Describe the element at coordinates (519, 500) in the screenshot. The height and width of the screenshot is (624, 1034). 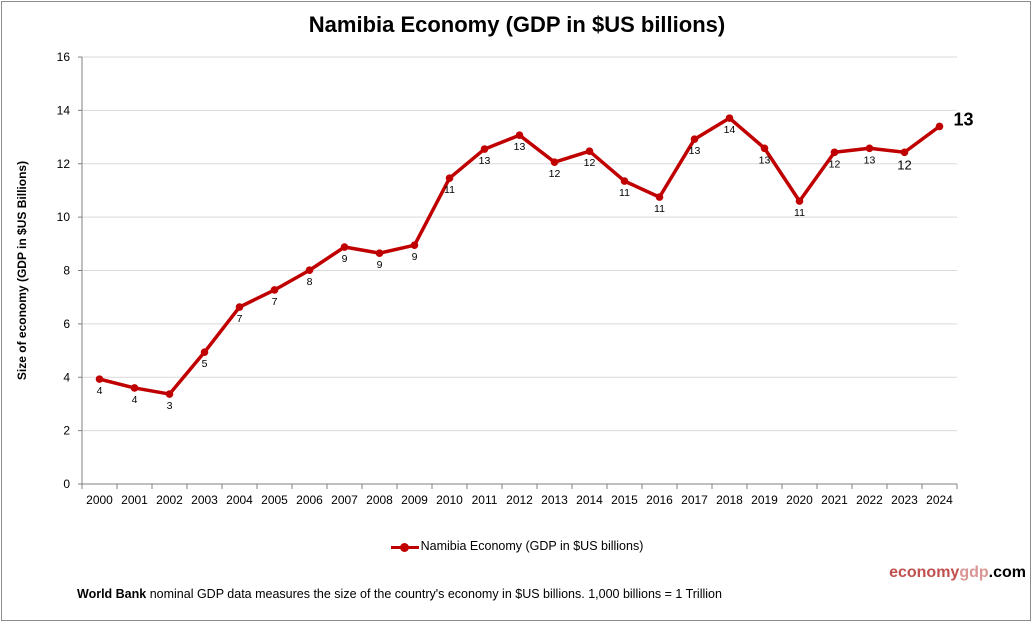
I see `x-tick-label: 2012` at that location.